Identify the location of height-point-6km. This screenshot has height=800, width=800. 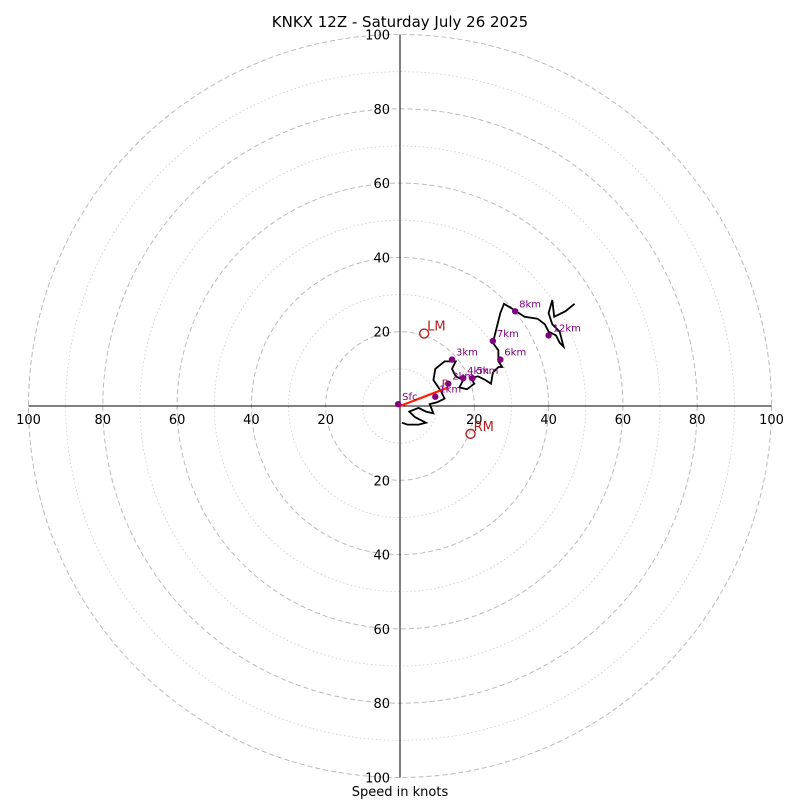
(500, 359).